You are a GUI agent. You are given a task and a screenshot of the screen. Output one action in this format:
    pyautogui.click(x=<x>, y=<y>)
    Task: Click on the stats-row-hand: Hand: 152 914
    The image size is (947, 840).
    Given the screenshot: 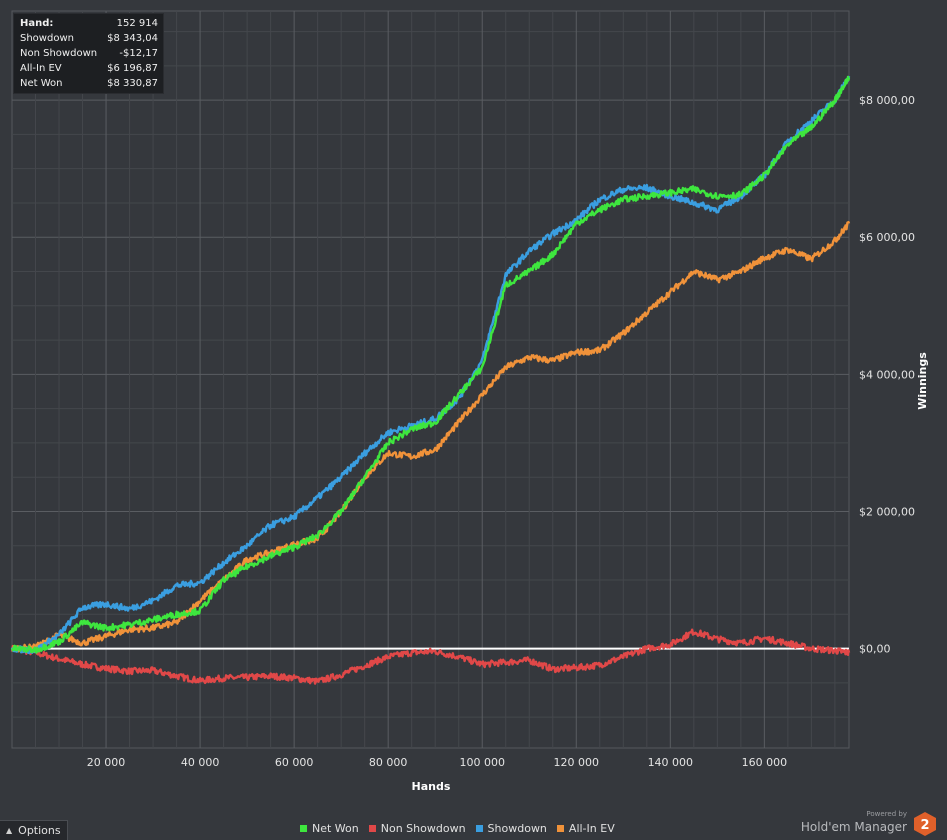 What is the action you would take?
    pyautogui.click(x=88, y=23)
    